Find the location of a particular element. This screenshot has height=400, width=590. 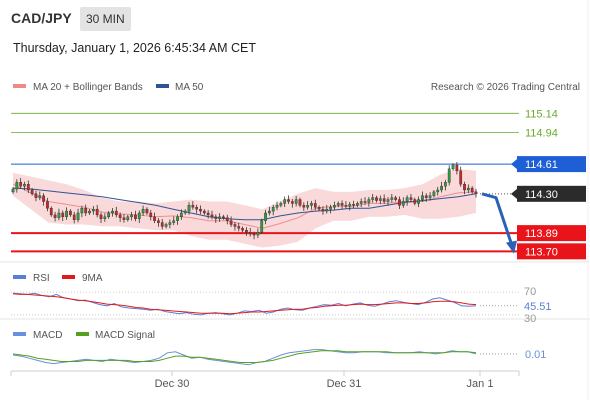

research-credit: Research © 2026 Trading Central is located at coordinates (505, 87).